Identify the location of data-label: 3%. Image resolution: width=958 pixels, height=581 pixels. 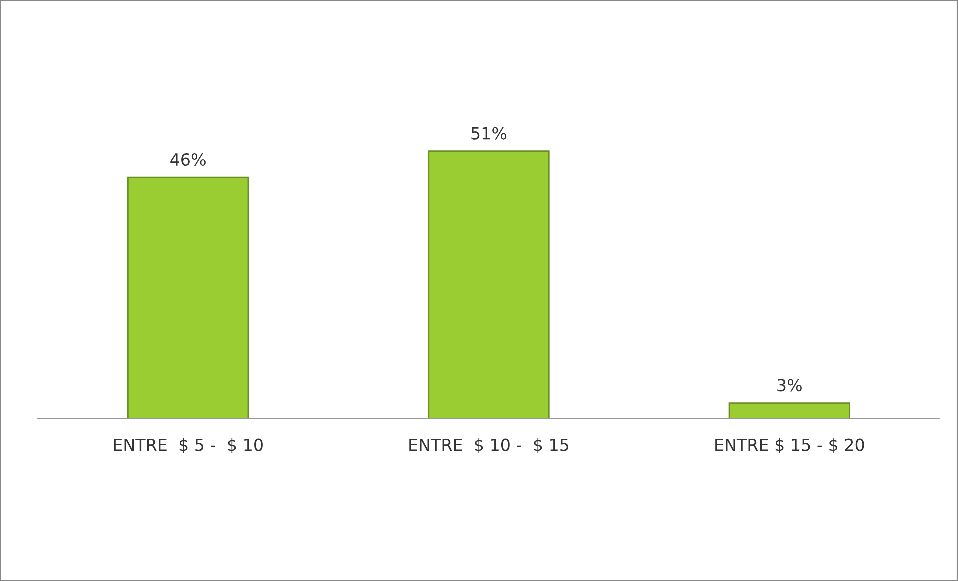
(790, 385).